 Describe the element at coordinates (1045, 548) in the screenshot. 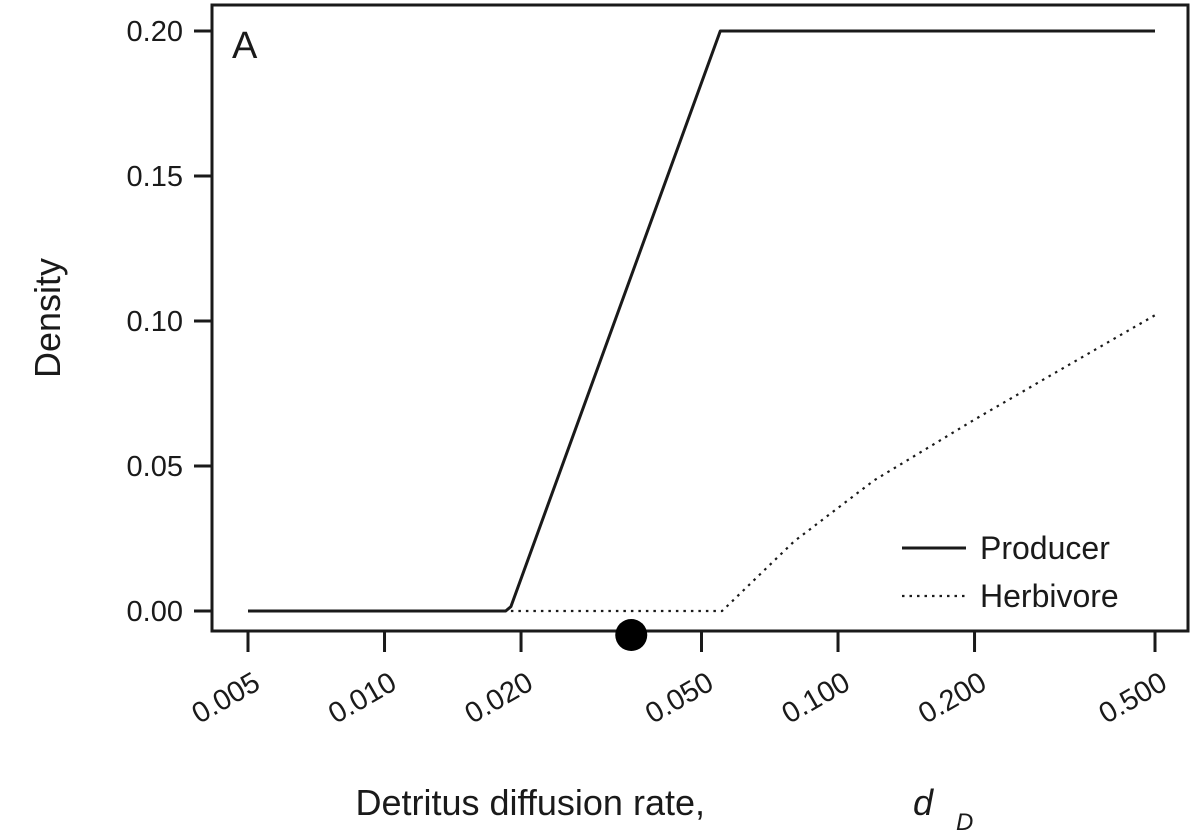

I see `legend-label-producer: Producer` at that location.